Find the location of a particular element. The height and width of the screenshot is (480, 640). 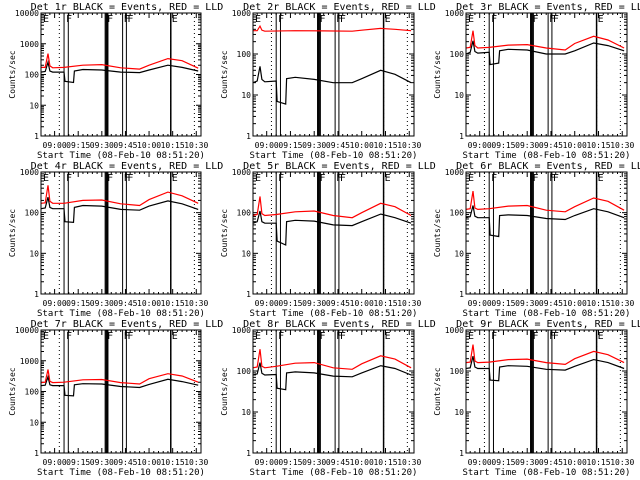

panel-title: Det 5r BLACK = Events, RED = LLD is located at coordinates (339, 166).